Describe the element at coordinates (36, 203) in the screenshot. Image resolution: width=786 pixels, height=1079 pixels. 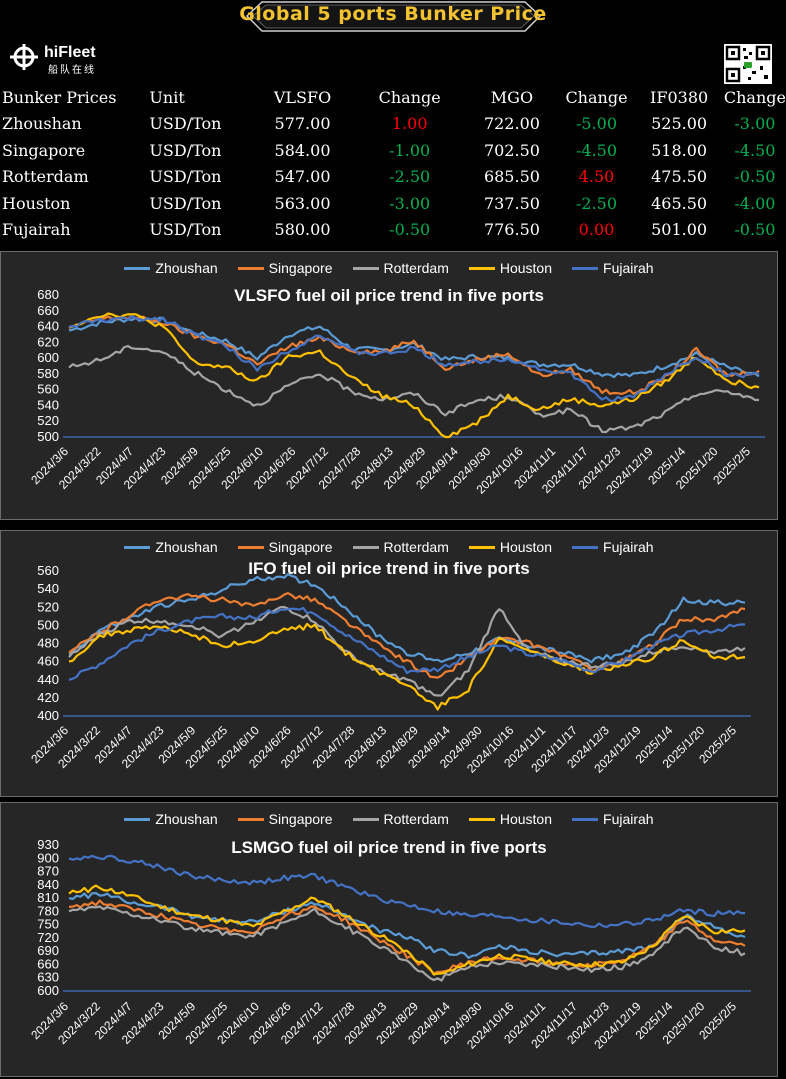
I see `port-name: Houston` at that location.